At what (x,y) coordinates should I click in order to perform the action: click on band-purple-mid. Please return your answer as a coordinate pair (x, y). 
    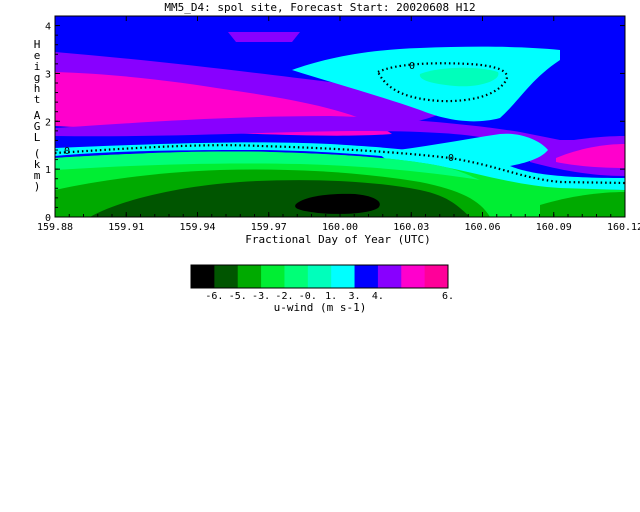
    Looking at the image, I should click on (340, 133).